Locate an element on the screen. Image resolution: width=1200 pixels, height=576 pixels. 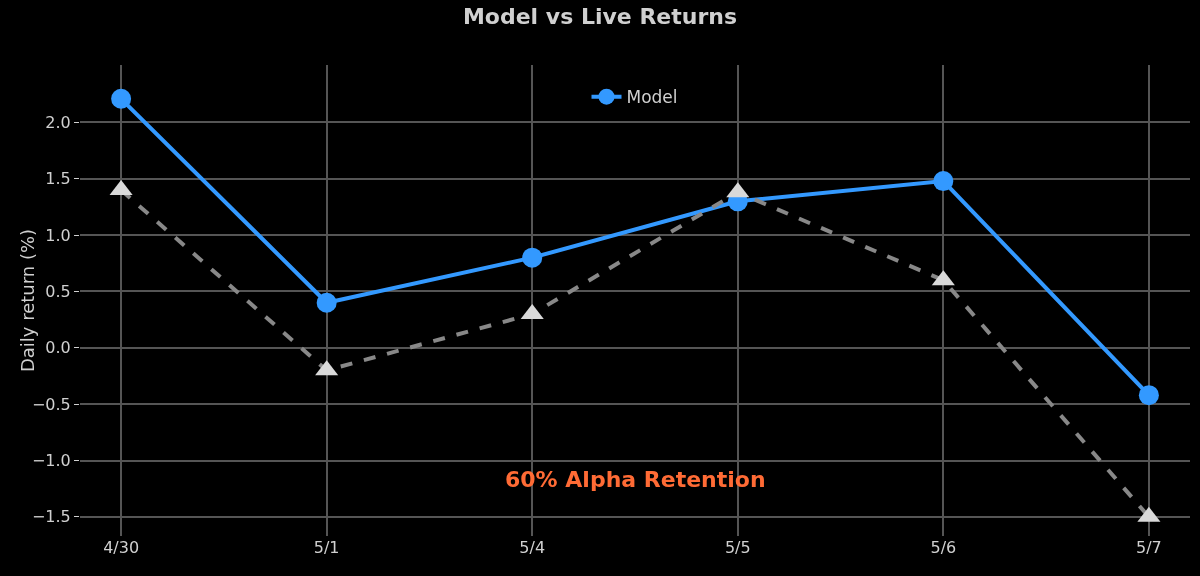
y-tick-label: 0.5 is located at coordinates (58, 292).